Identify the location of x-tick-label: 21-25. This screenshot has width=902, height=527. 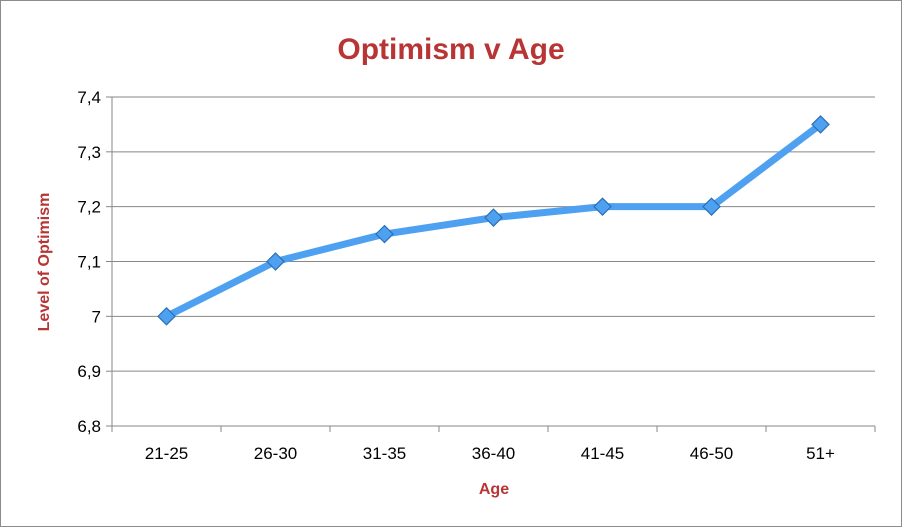
(166, 453).